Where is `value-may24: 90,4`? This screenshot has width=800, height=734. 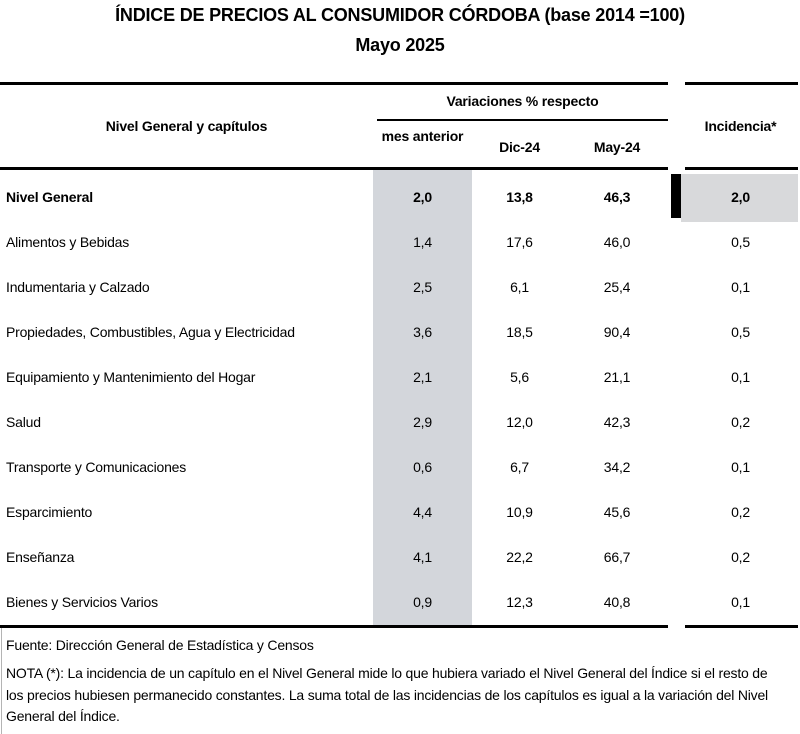
value-may24: 90,4 is located at coordinates (617, 332).